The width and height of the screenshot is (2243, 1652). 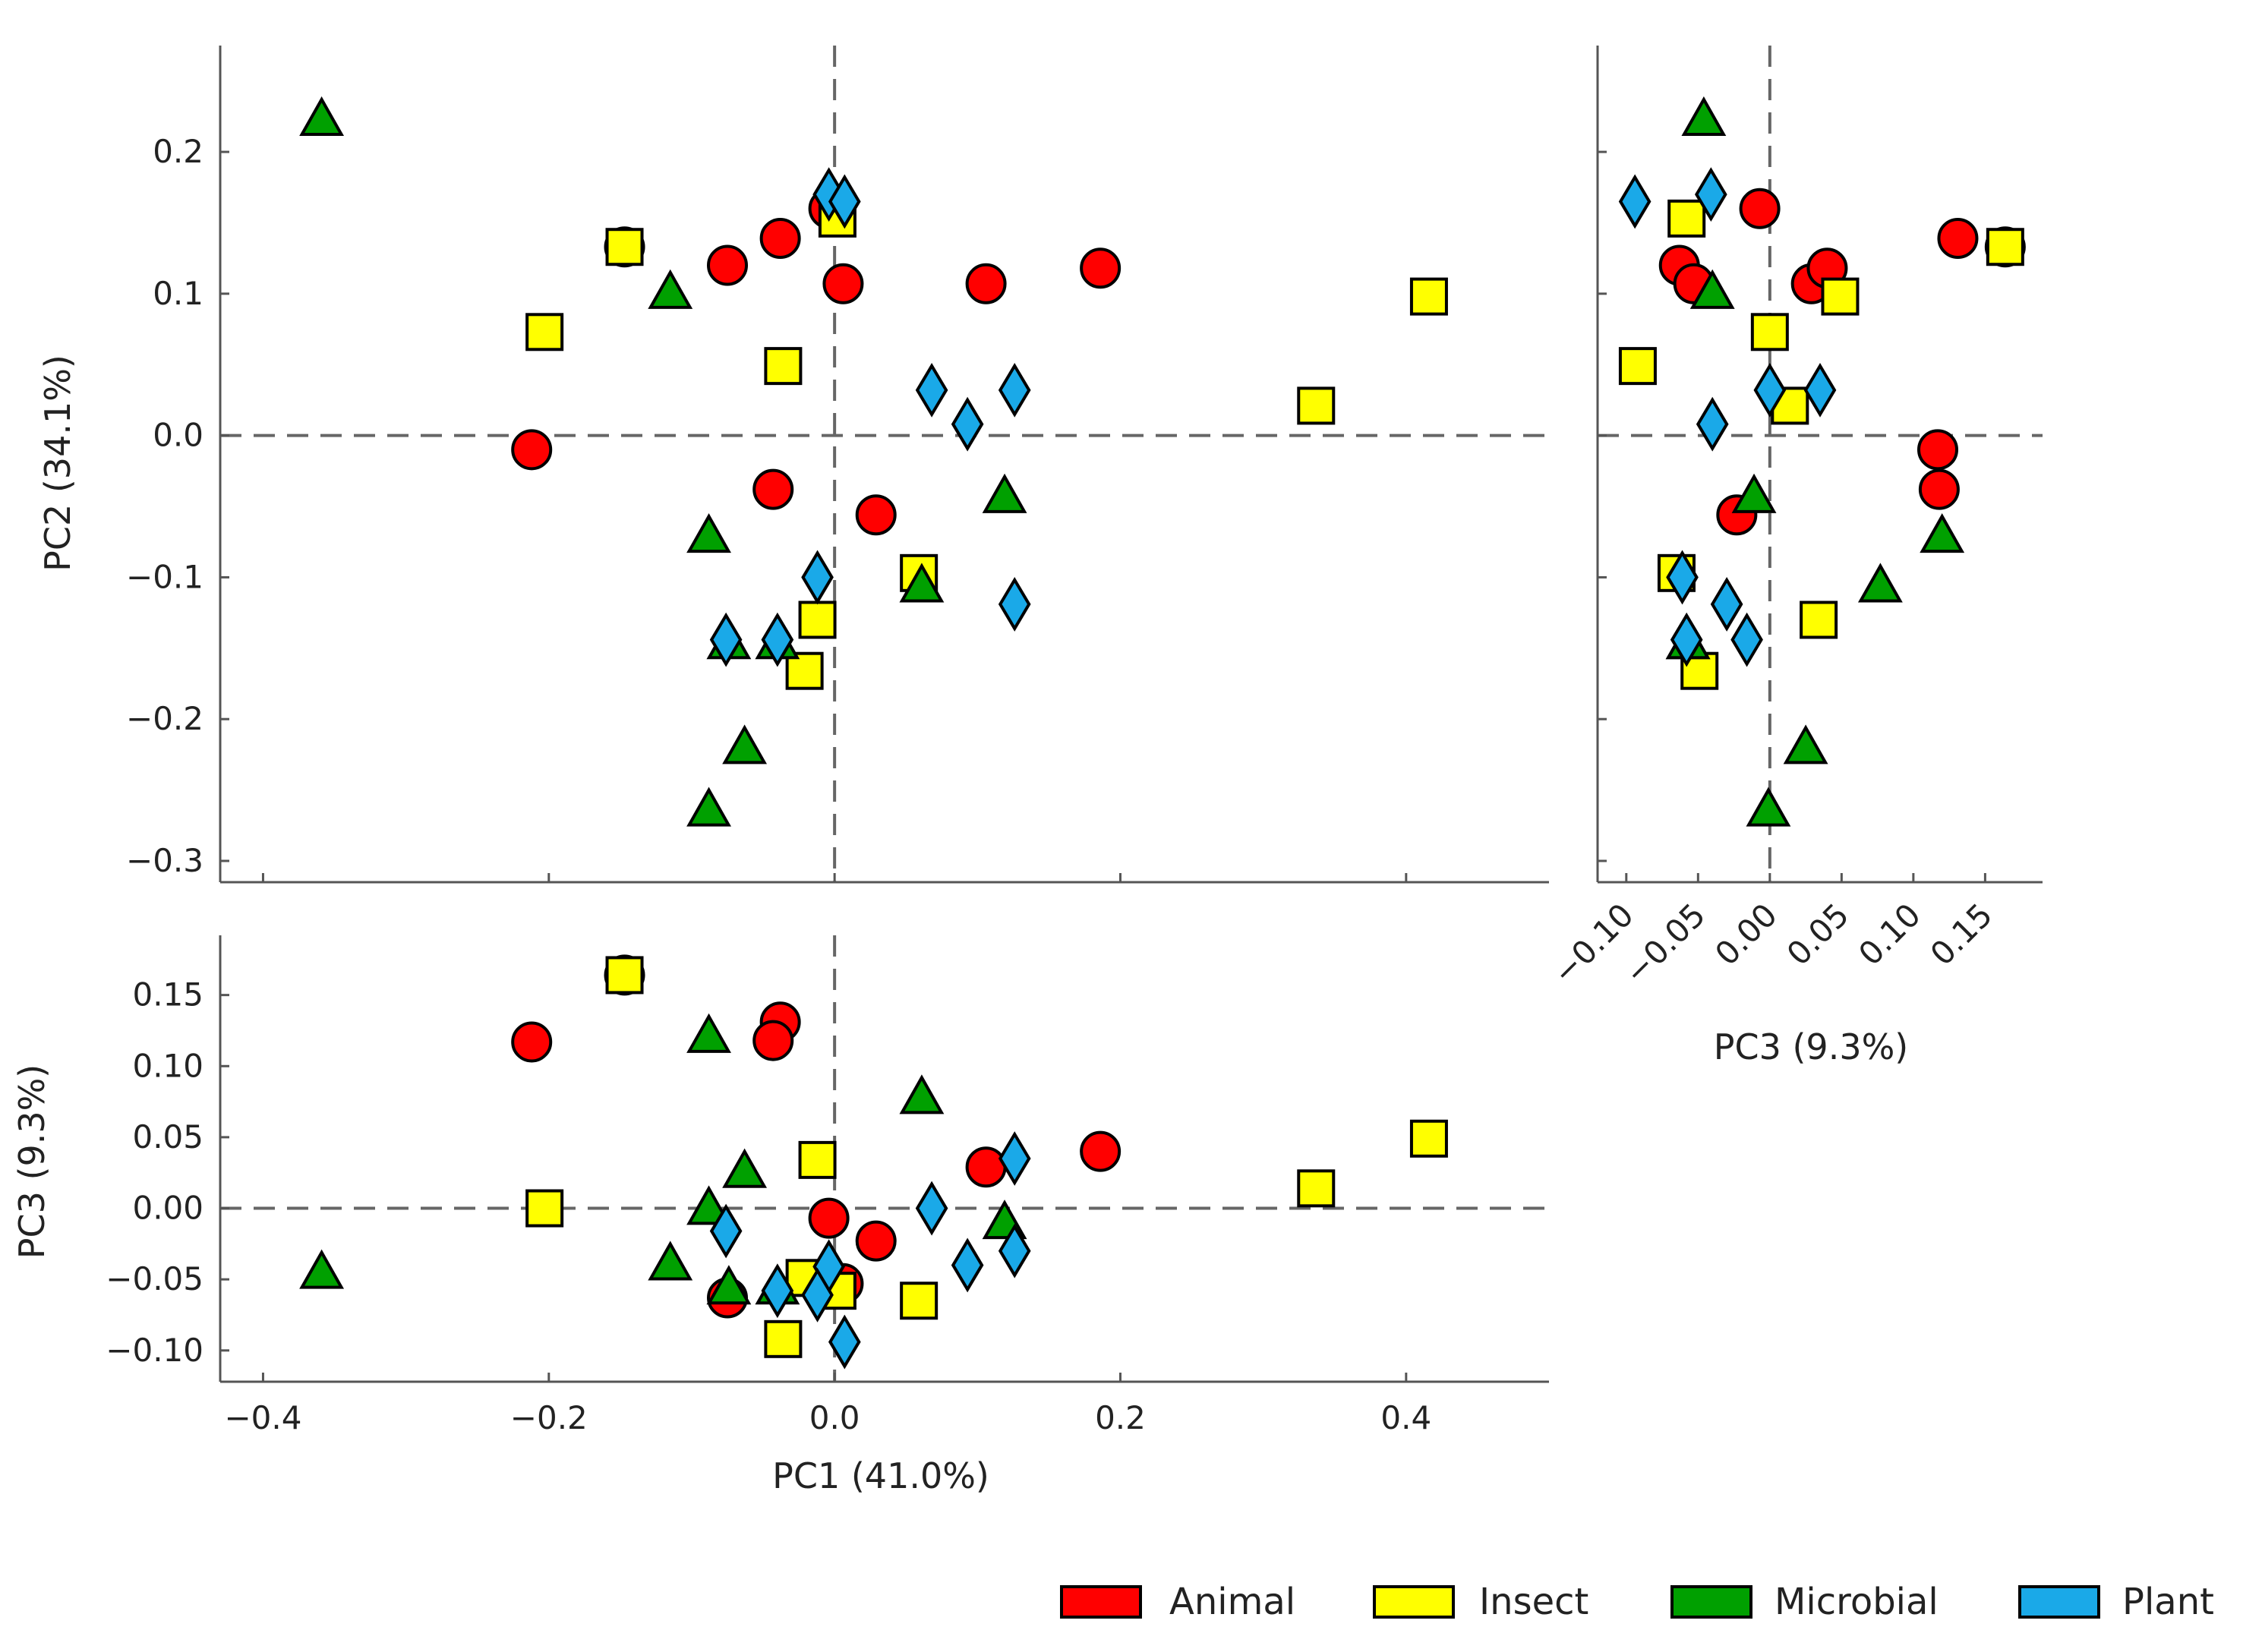 What do you see at coordinates (164, 860) in the screenshot?
I see `y-tick-label: −0.3` at bounding box center [164, 860].